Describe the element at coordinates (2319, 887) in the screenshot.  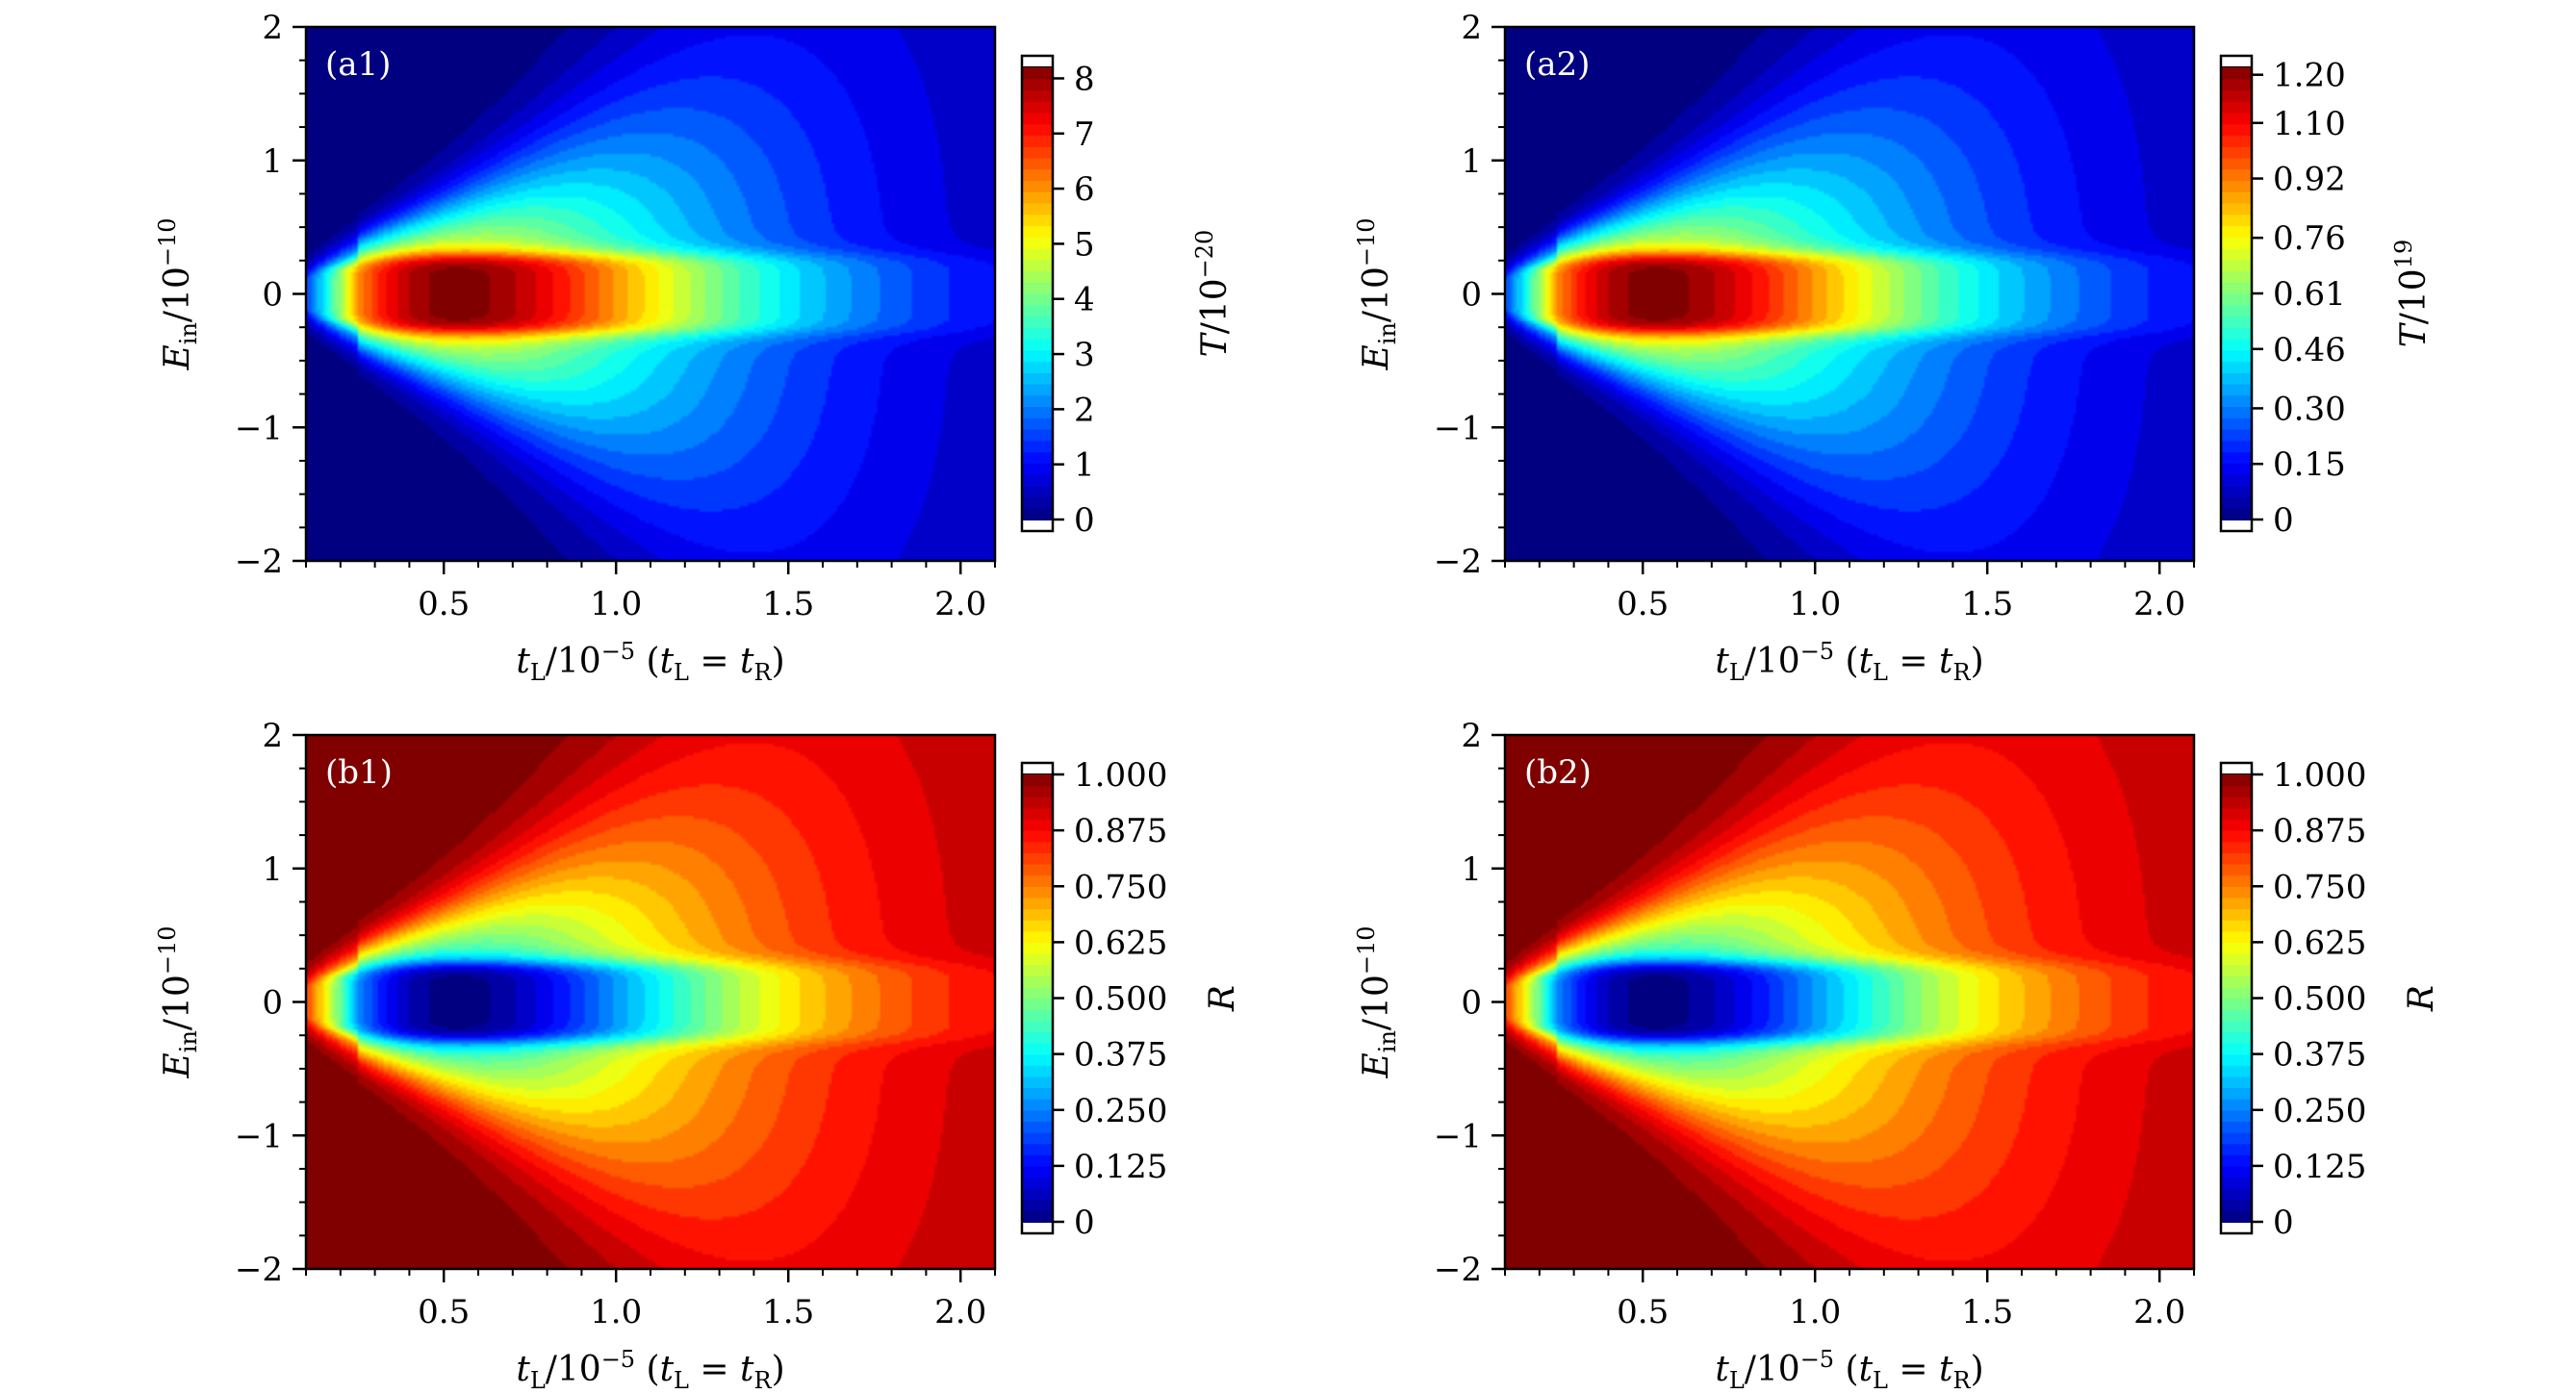
I see `colorbar-tick-label: 0.750` at that location.